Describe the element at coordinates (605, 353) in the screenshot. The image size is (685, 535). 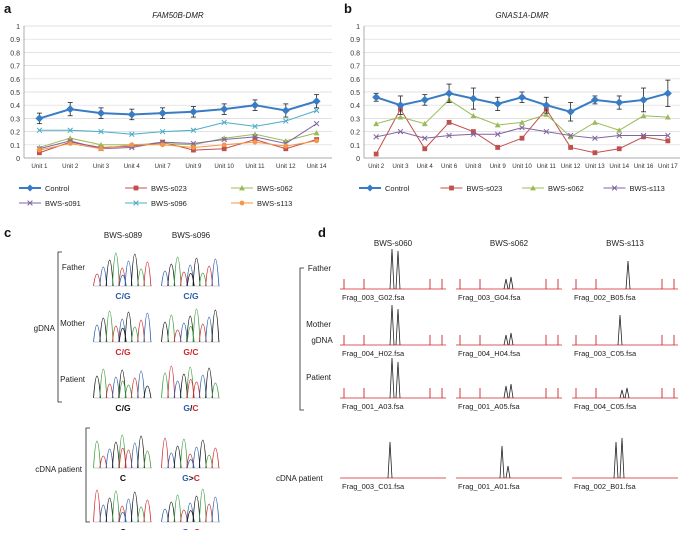
I see `fragment-file-label: Frag_003_C05.fsa` at that location.